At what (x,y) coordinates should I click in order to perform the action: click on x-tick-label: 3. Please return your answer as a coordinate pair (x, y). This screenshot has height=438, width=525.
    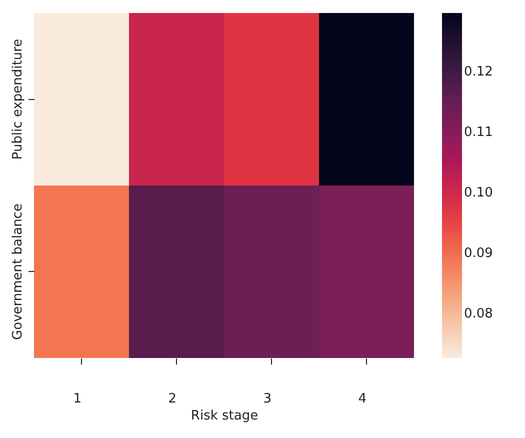
    Looking at the image, I should click on (267, 399).